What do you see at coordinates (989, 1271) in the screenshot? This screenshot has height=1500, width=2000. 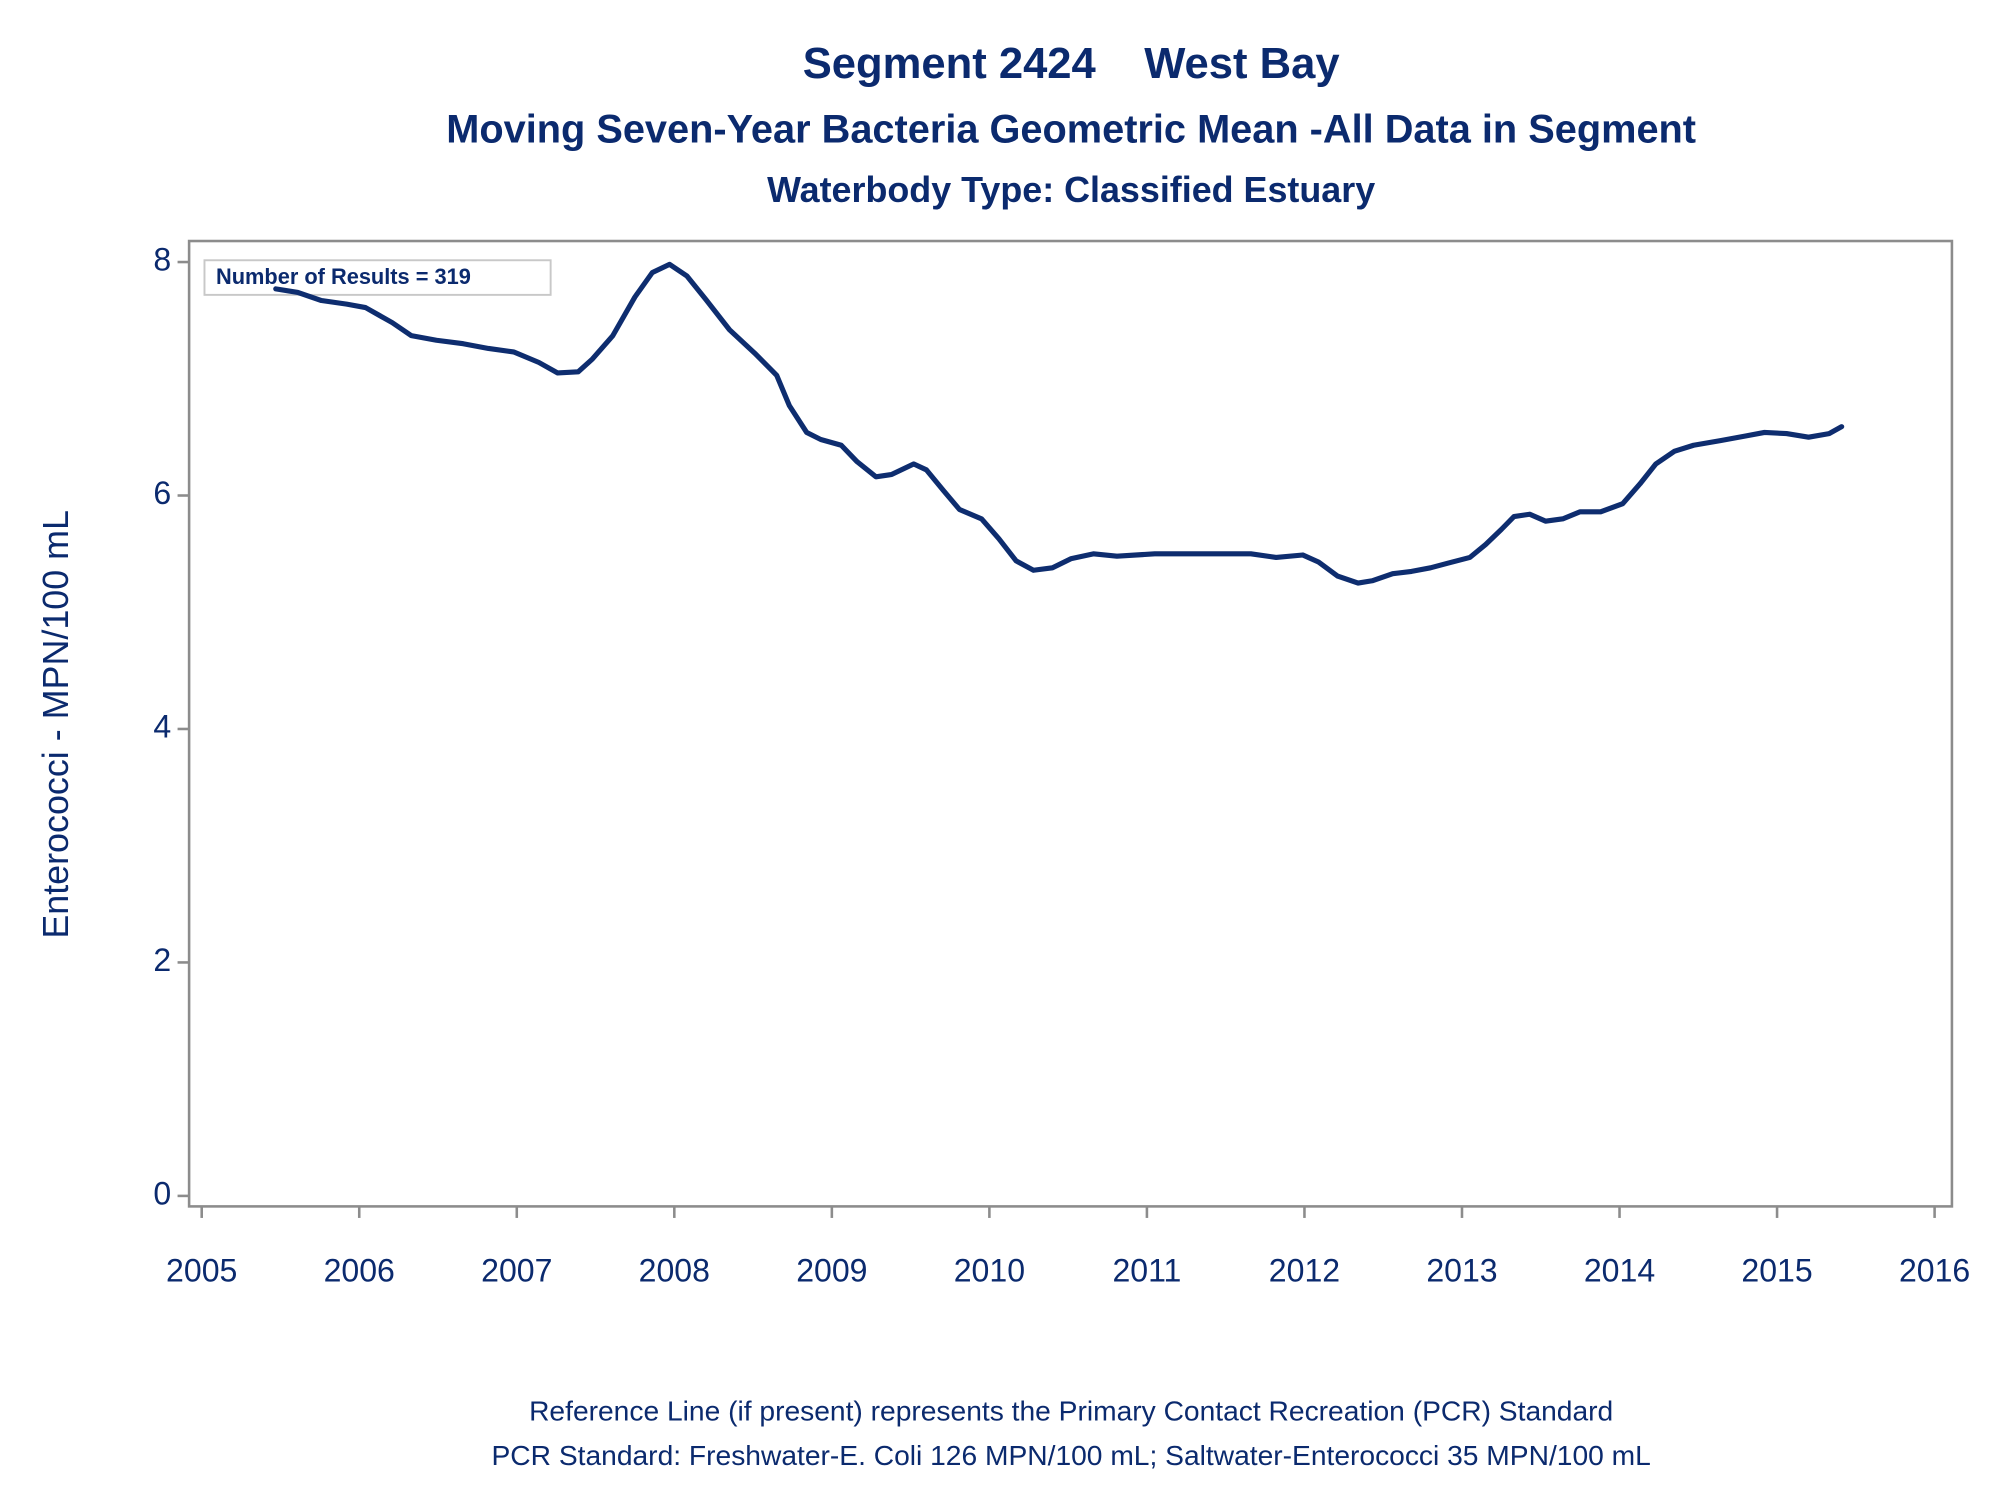 I see `x-tick-label: 2010` at bounding box center [989, 1271].